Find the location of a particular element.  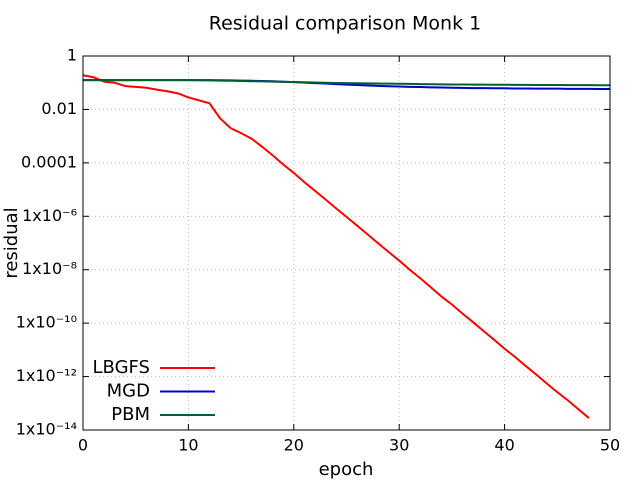

x-tick-label: 50 is located at coordinates (610, 445).